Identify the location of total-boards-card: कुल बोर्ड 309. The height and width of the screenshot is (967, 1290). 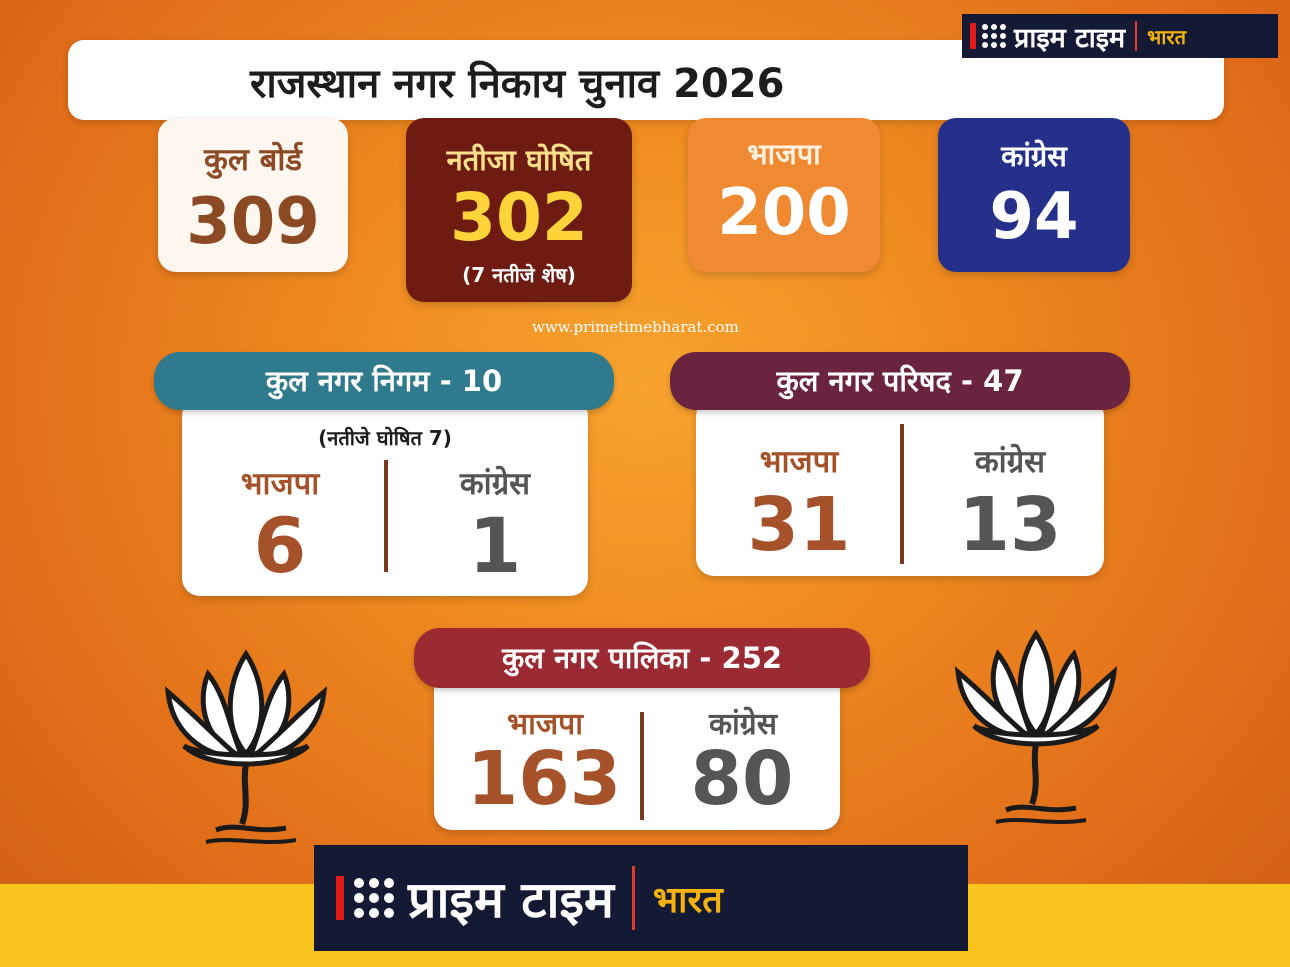
(253, 195).